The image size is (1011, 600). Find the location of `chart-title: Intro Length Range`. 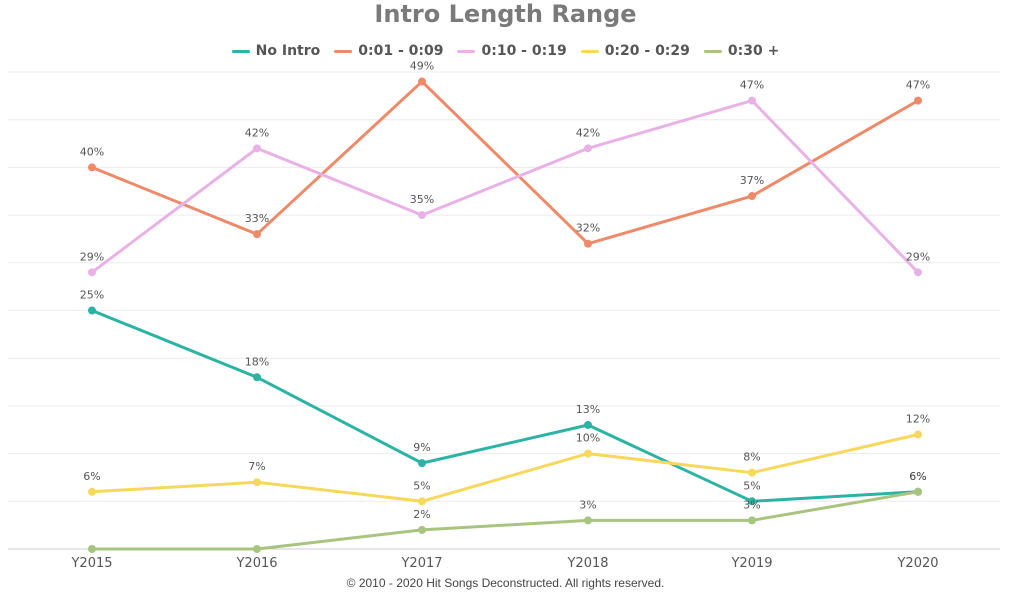

chart-title: Intro Length Range is located at coordinates (505, 14).